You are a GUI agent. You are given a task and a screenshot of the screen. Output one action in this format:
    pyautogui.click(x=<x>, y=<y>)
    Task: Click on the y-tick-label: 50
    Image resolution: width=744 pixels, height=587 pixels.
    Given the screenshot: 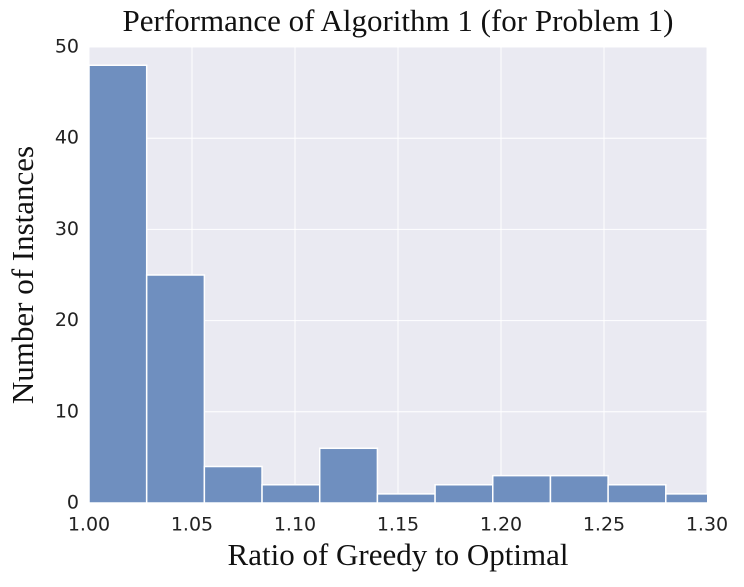 What is the action you would take?
    pyautogui.click(x=67, y=47)
    